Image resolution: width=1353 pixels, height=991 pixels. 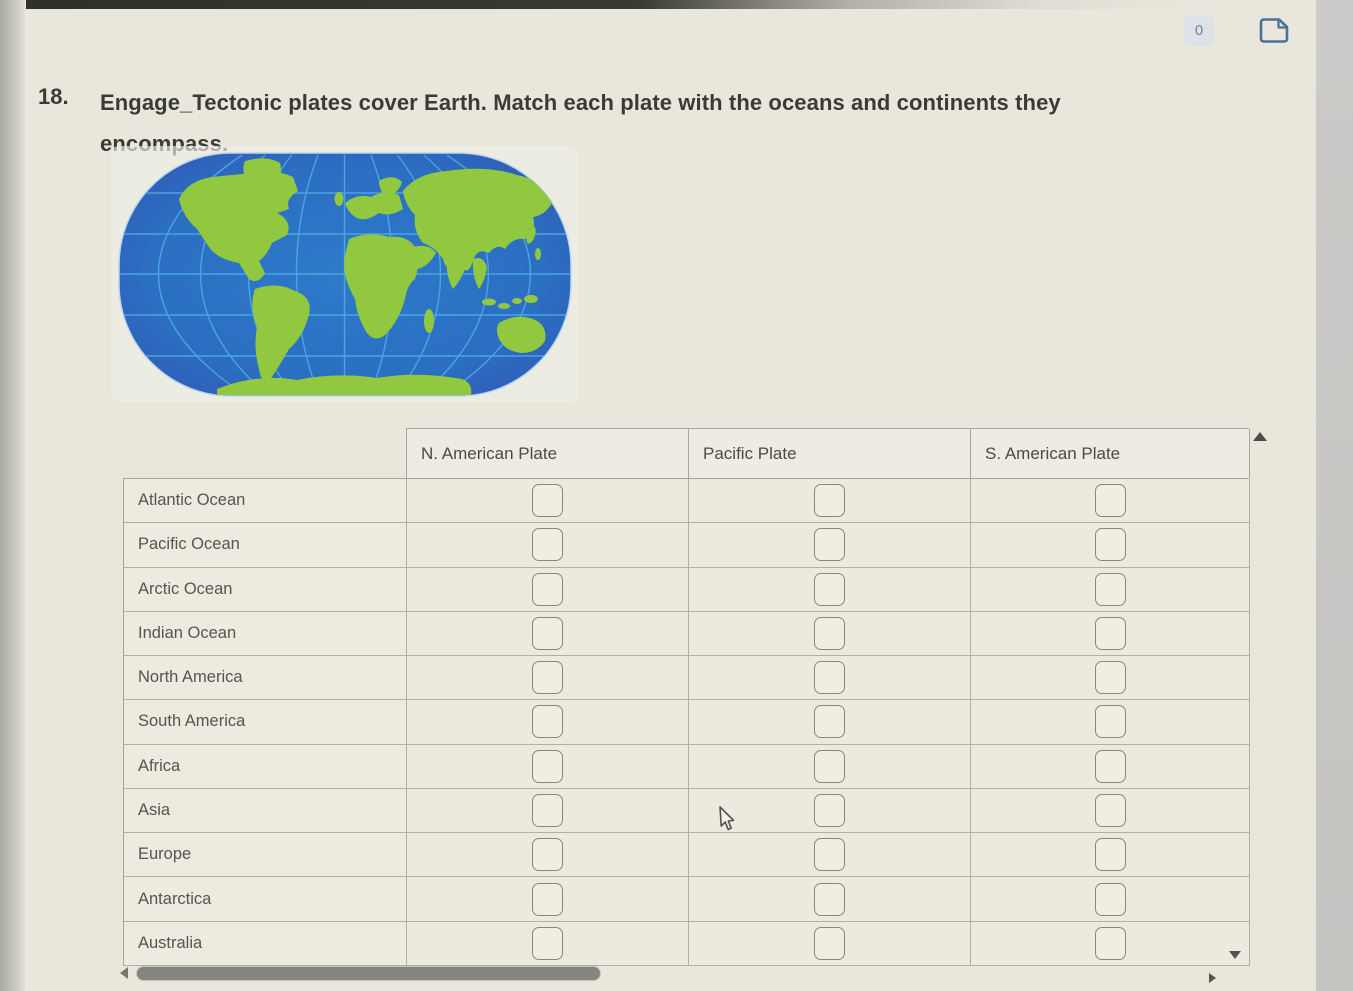 I want to click on world-map-image, so click(x=345, y=274).